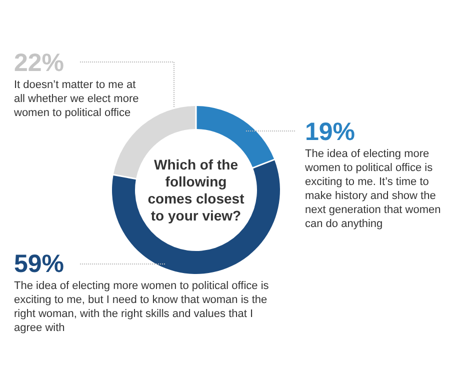  Describe the element at coordinates (330, 132) in the screenshot. I see `data-label: 19%` at that location.